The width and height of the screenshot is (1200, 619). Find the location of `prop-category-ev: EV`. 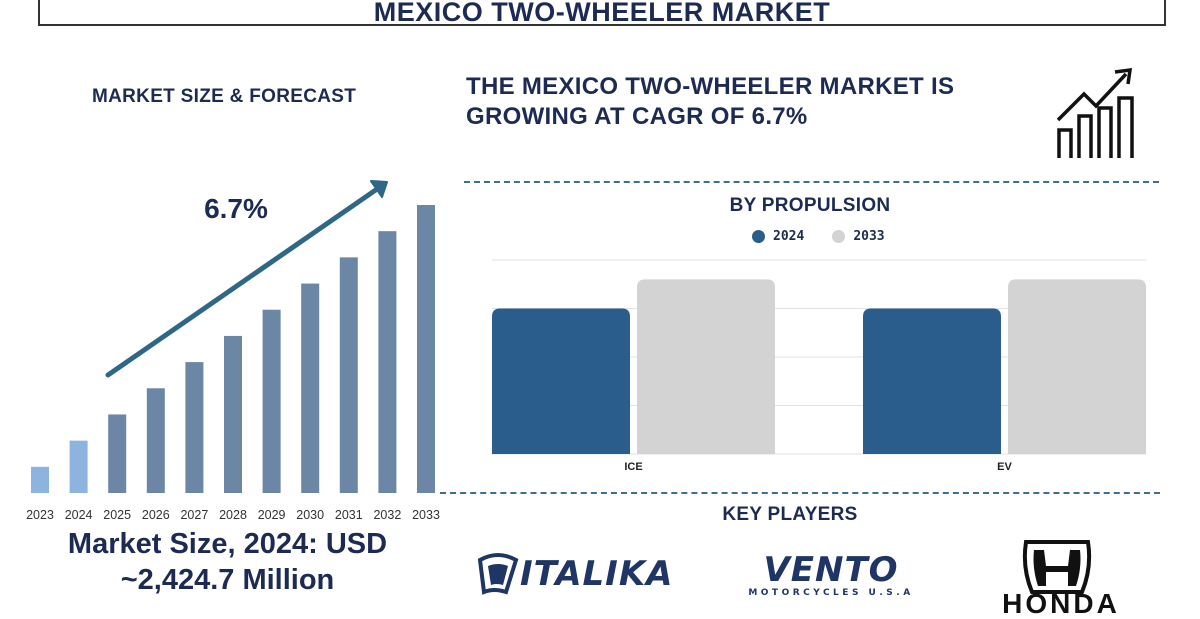

prop-category-ev: EV is located at coordinates (1004, 467).